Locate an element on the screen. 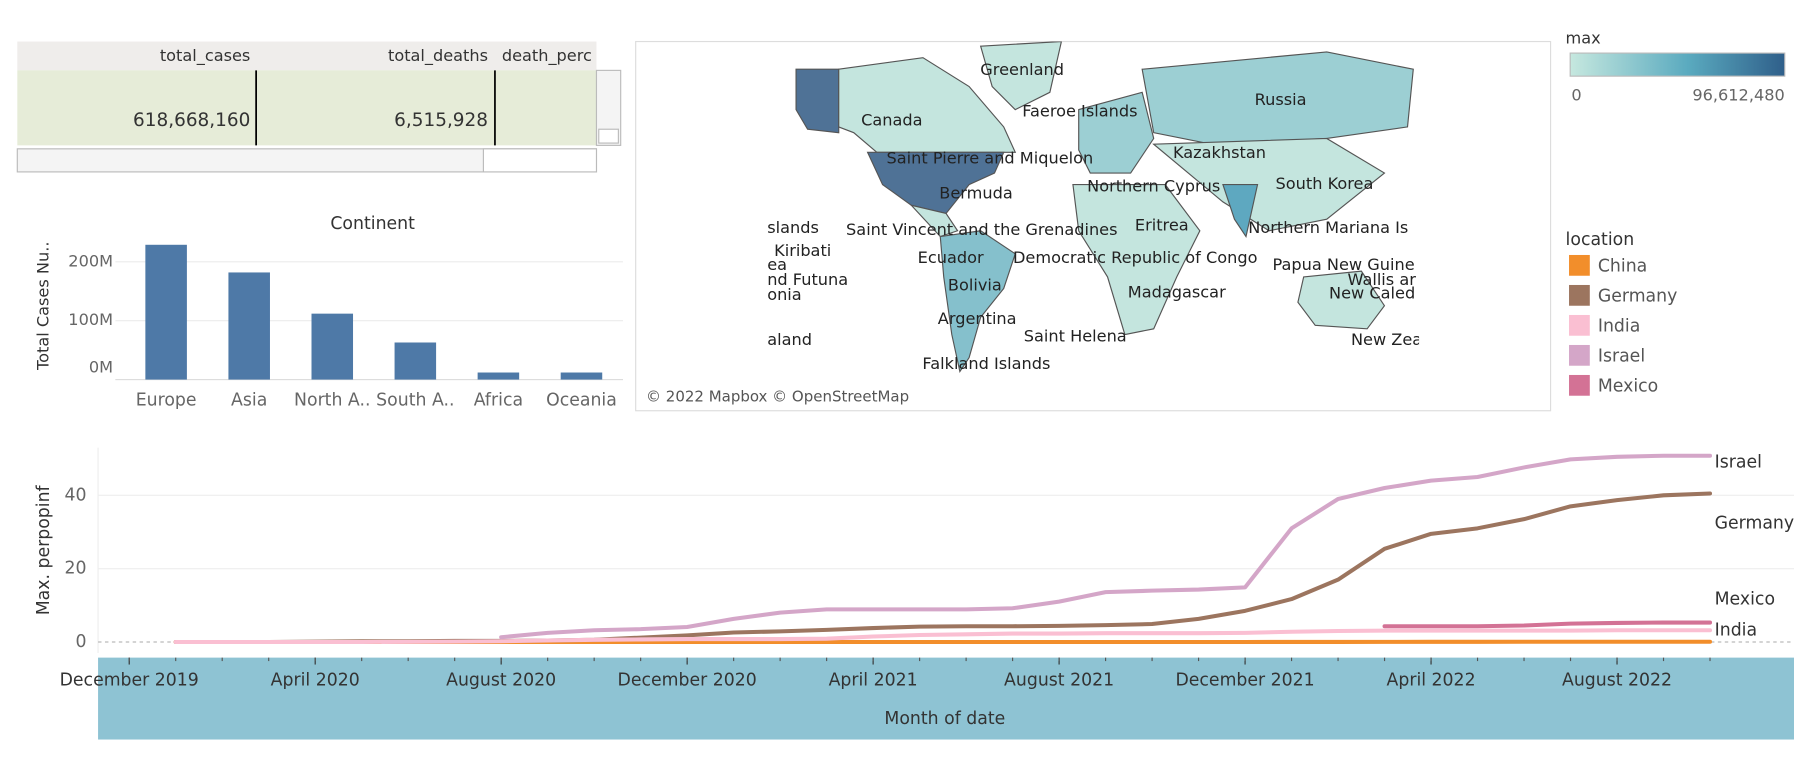 This screenshot has width=1809, height=758. greenland is located at coordinates (1020, 76).